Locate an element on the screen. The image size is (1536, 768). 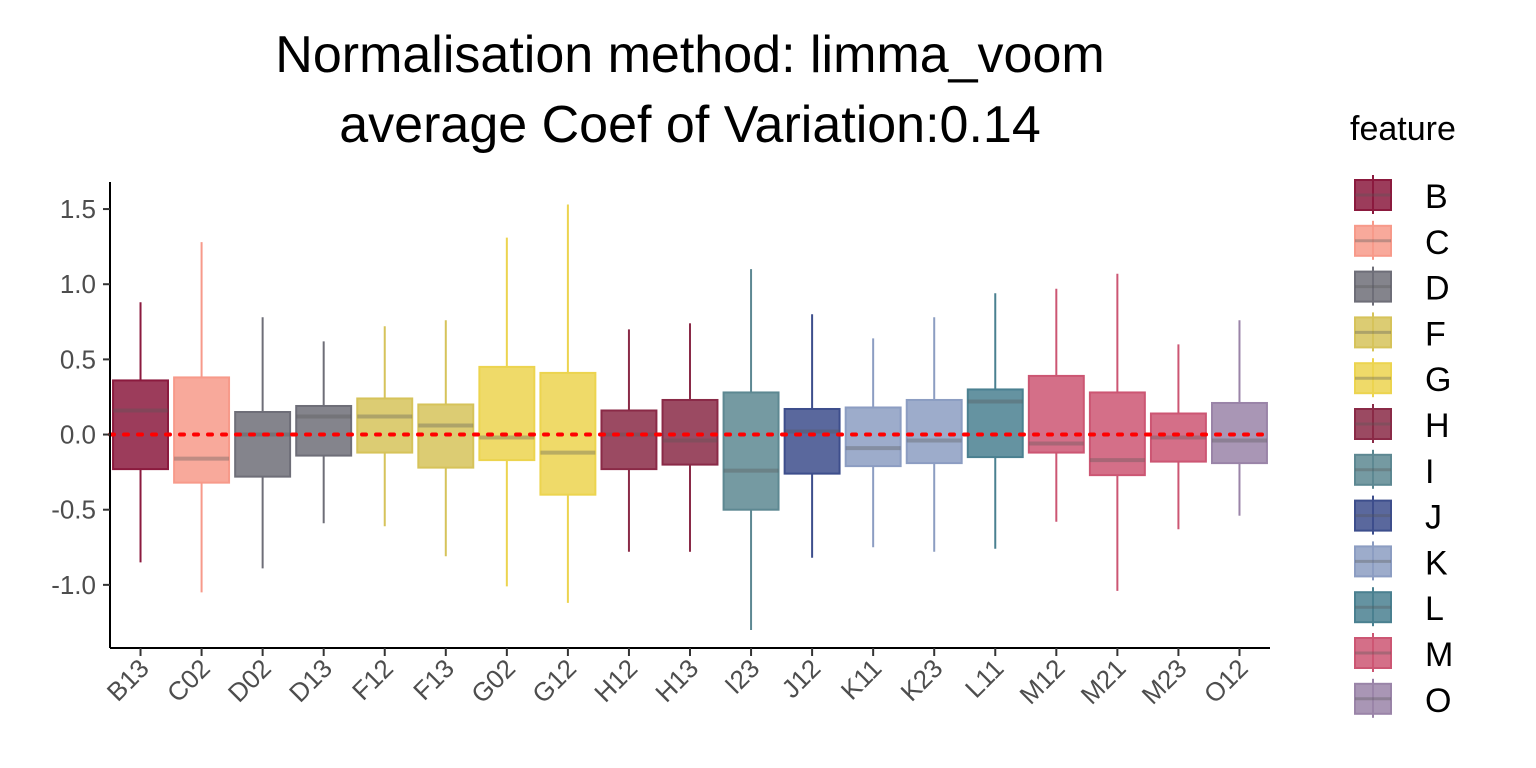
x-tick-label: H13 is located at coordinates (676, 680).